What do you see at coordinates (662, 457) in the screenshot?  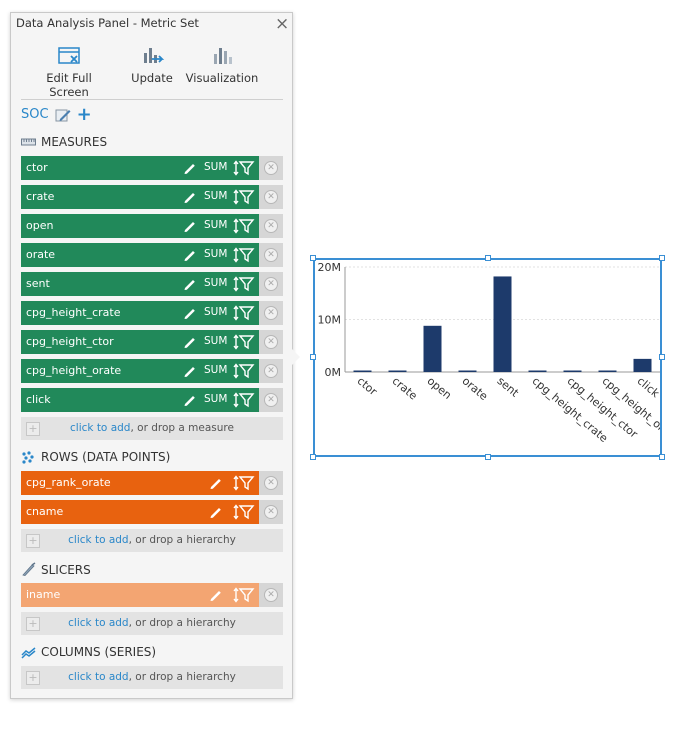 I see `resize-handle-bottom-right` at bounding box center [662, 457].